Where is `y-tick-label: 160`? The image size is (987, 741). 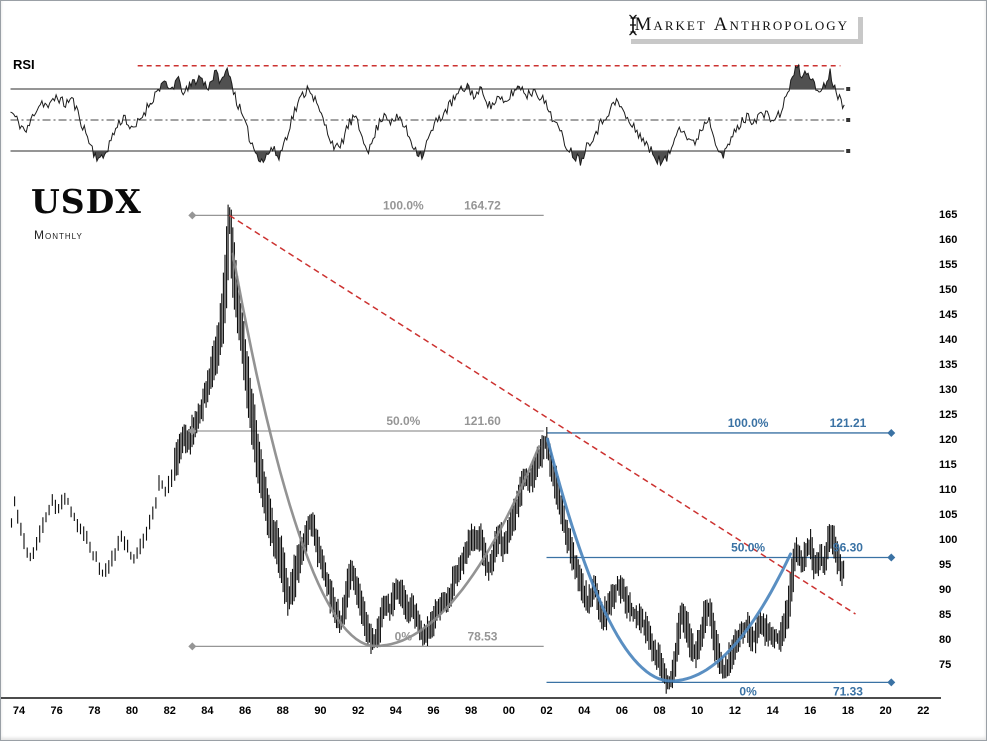 y-tick-label: 160 is located at coordinates (948, 240).